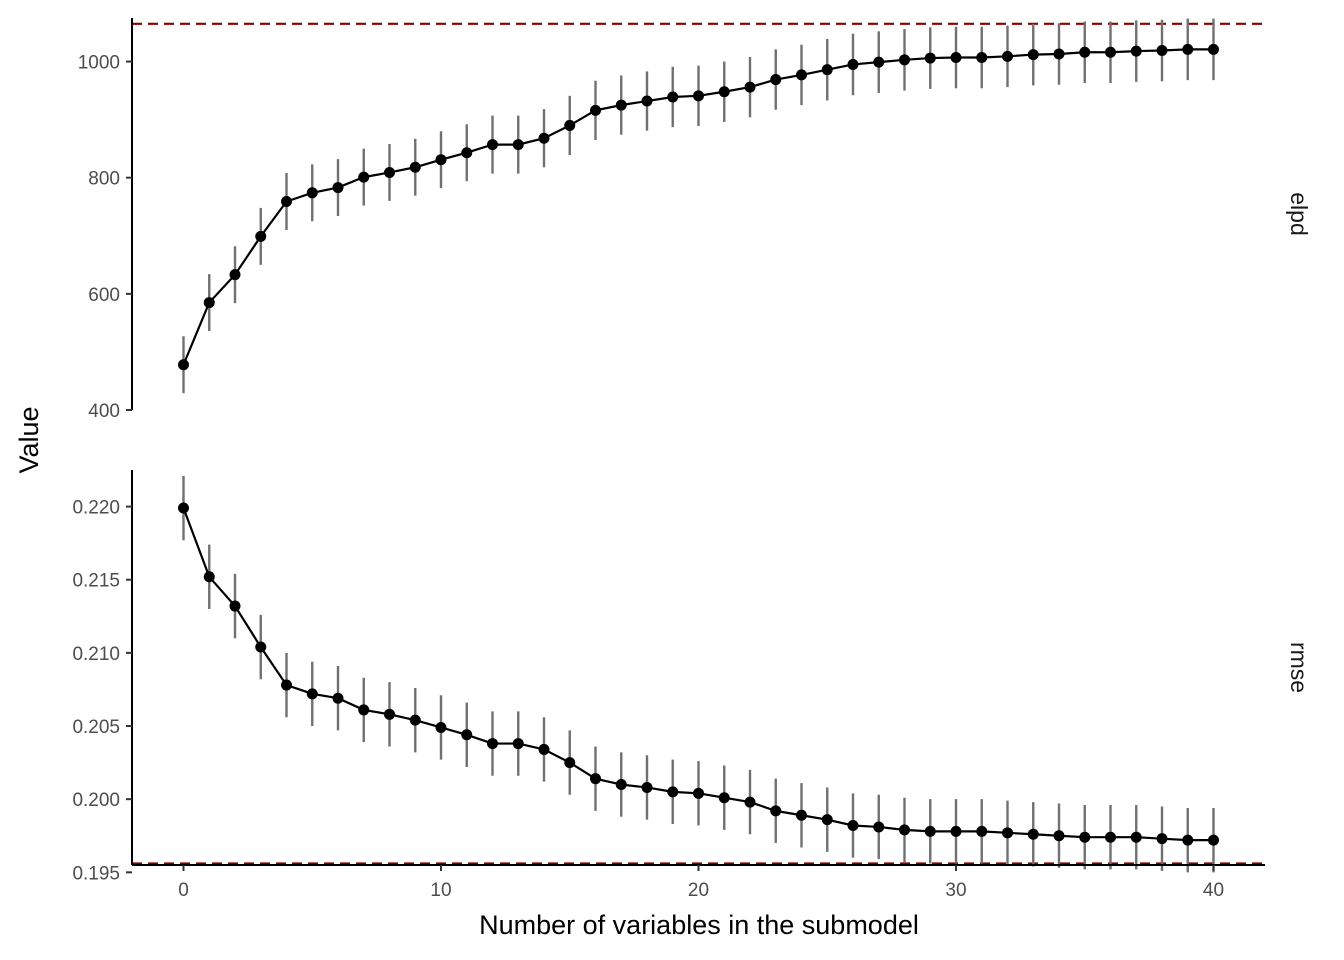  I want to click on y-tick-label: 0.200, so click(96, 800).